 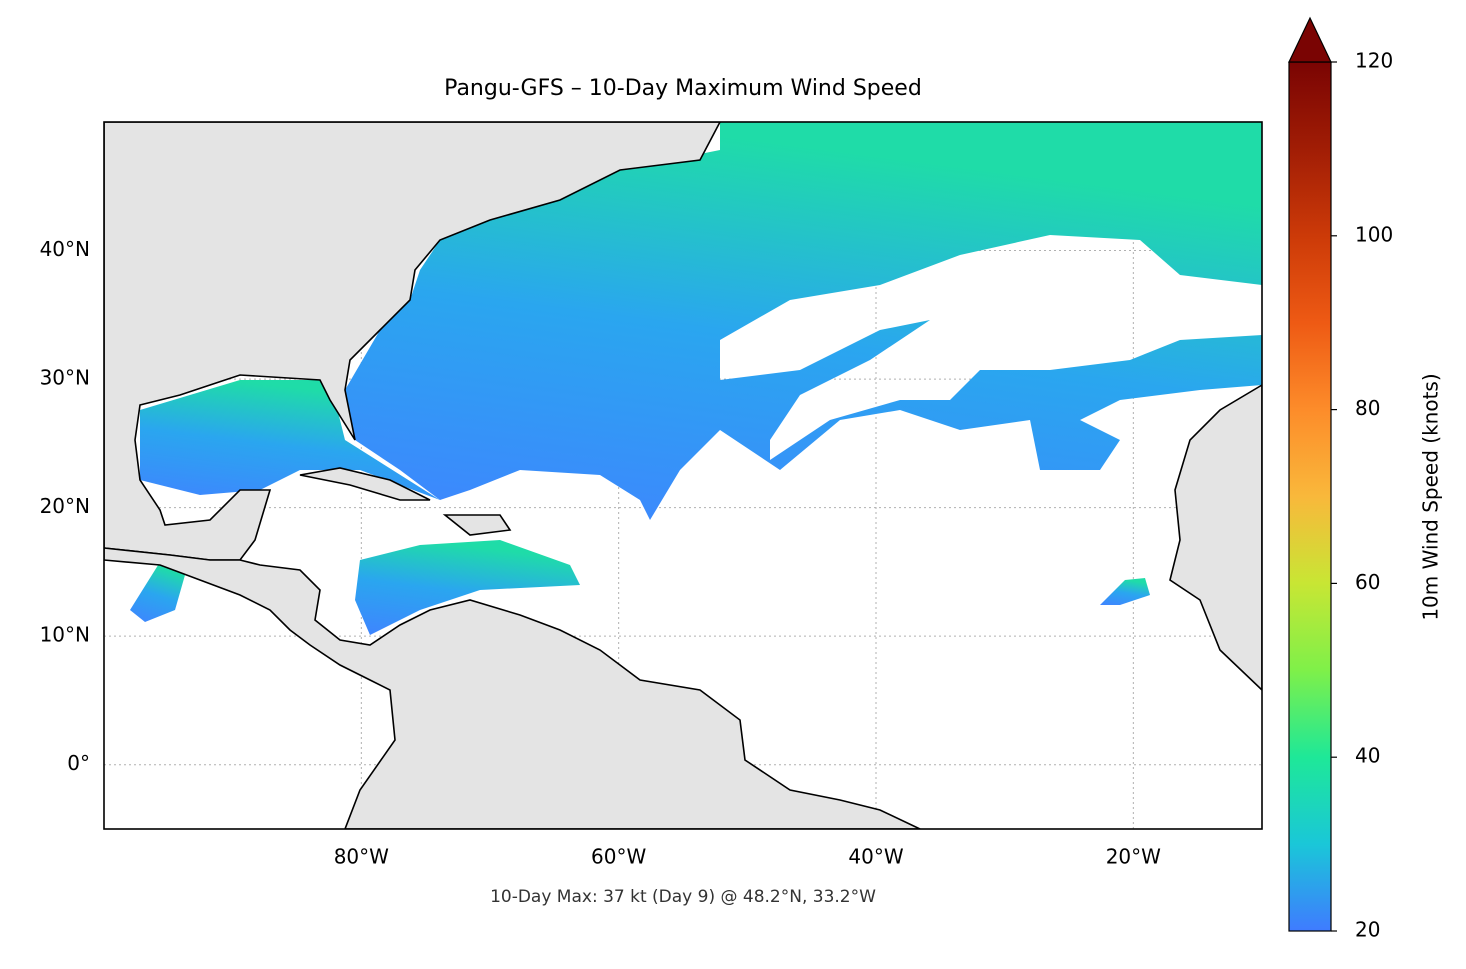 What do you see at coordinates (683, 88) in the screenshot?
I see `chart-title: Pangu-GFS – 10-Day Maximum Wind Speed` at bounding box center [683, 88].